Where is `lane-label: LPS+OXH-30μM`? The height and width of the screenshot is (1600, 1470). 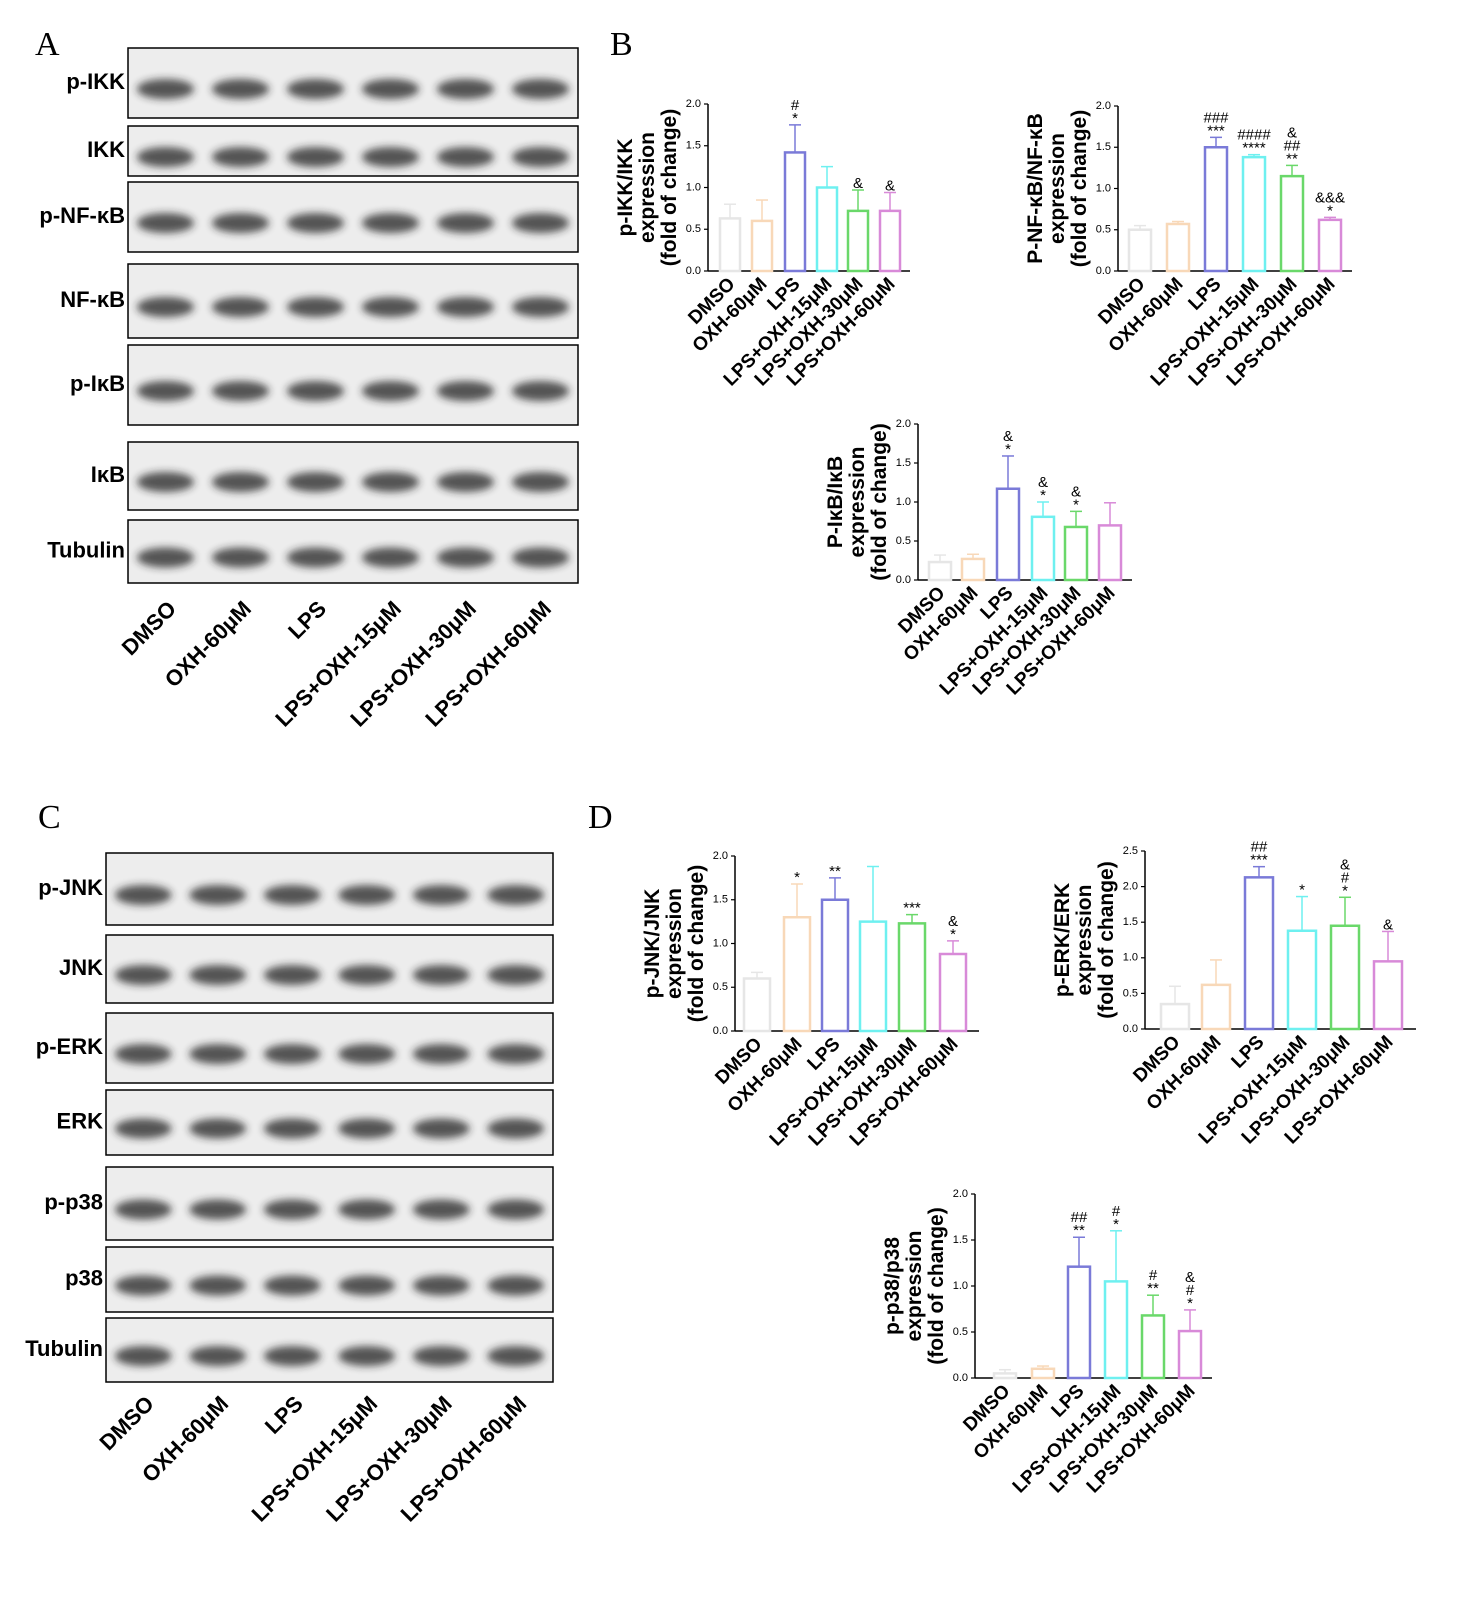
lane-label: LPS+OXH-30μM is located at coordinates (413, 664).